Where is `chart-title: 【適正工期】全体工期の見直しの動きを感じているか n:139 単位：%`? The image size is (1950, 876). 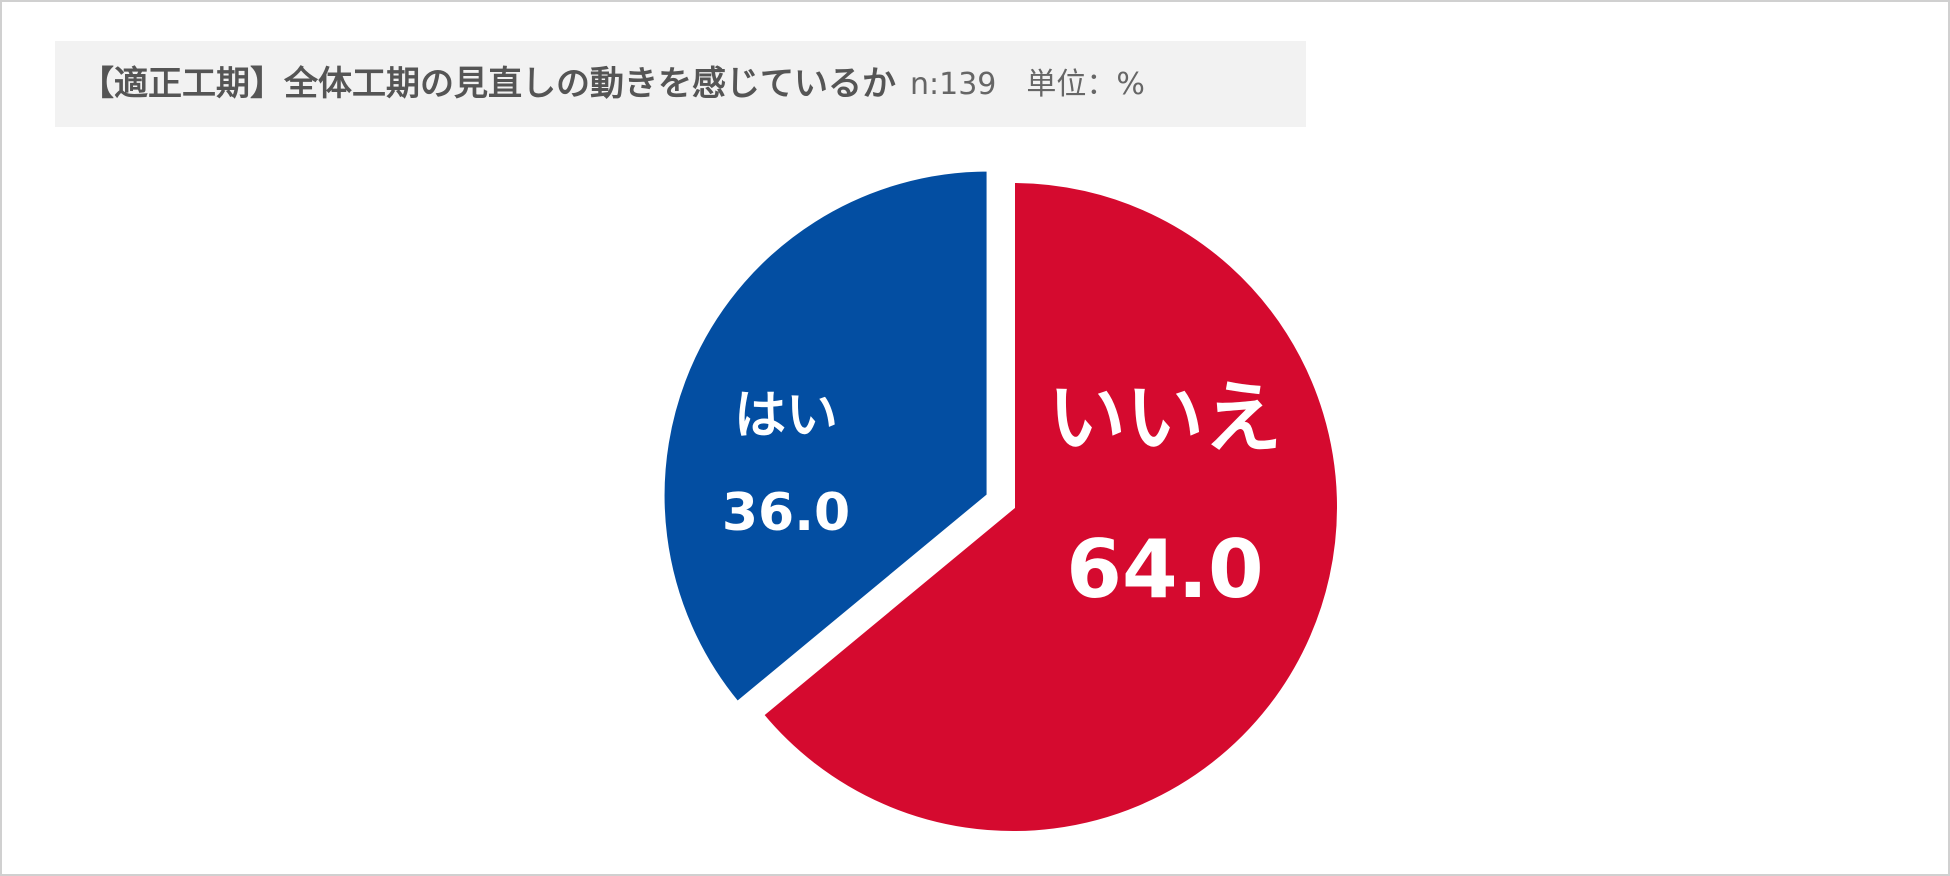 chart-title: 【適正工期】全体工期の見直しの動きを感じているか n:139 単位：% is located at coordinates (612, 84).